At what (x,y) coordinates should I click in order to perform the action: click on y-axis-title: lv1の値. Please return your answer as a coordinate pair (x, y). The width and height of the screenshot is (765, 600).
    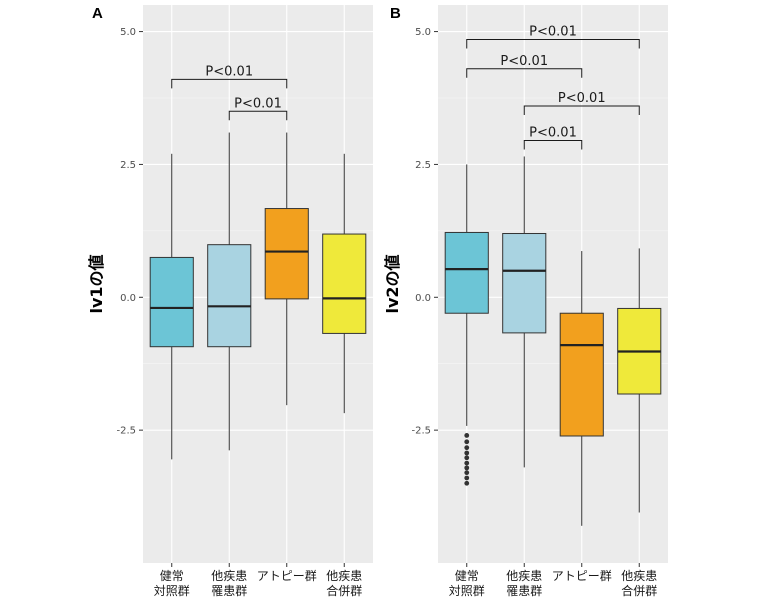
    Looking at the image, I should click on (96, 283).